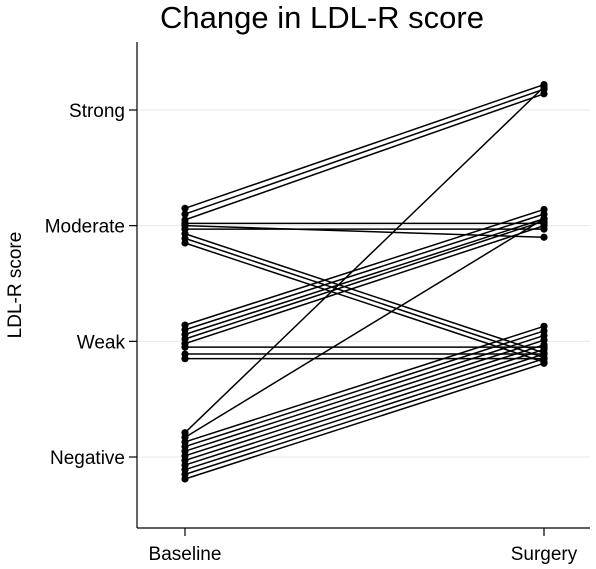 This screenshot has height=569, width=596. What do you see at coordinates (91, 285) in the screenshot?
I see `y-ticks: Negative Weak Moderate Strong` at bounding box center [91, 285].